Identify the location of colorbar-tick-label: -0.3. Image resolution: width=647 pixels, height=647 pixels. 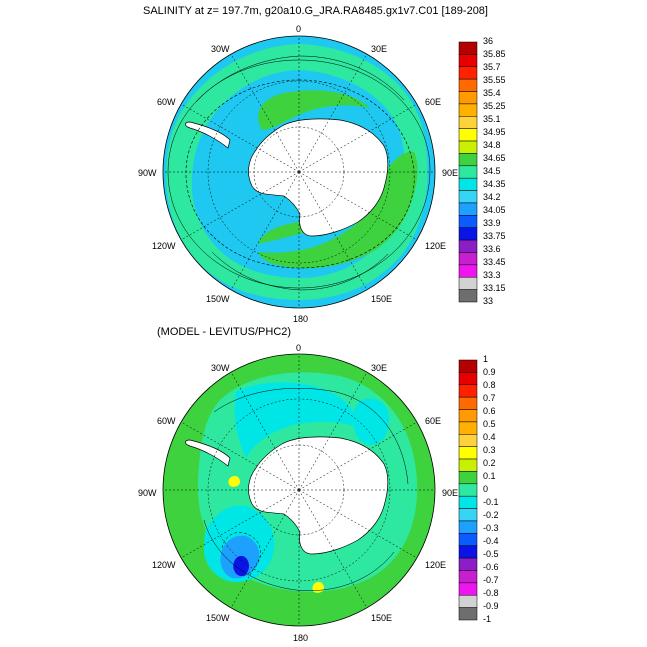
(491, 528).